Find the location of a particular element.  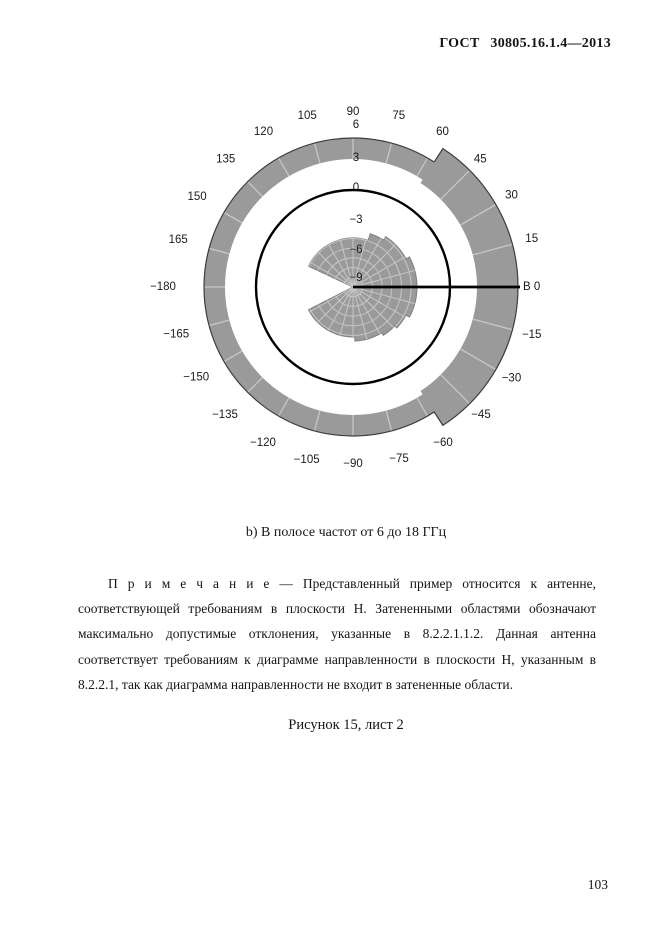

page-number: 103 is located at coordinates (597, 884).